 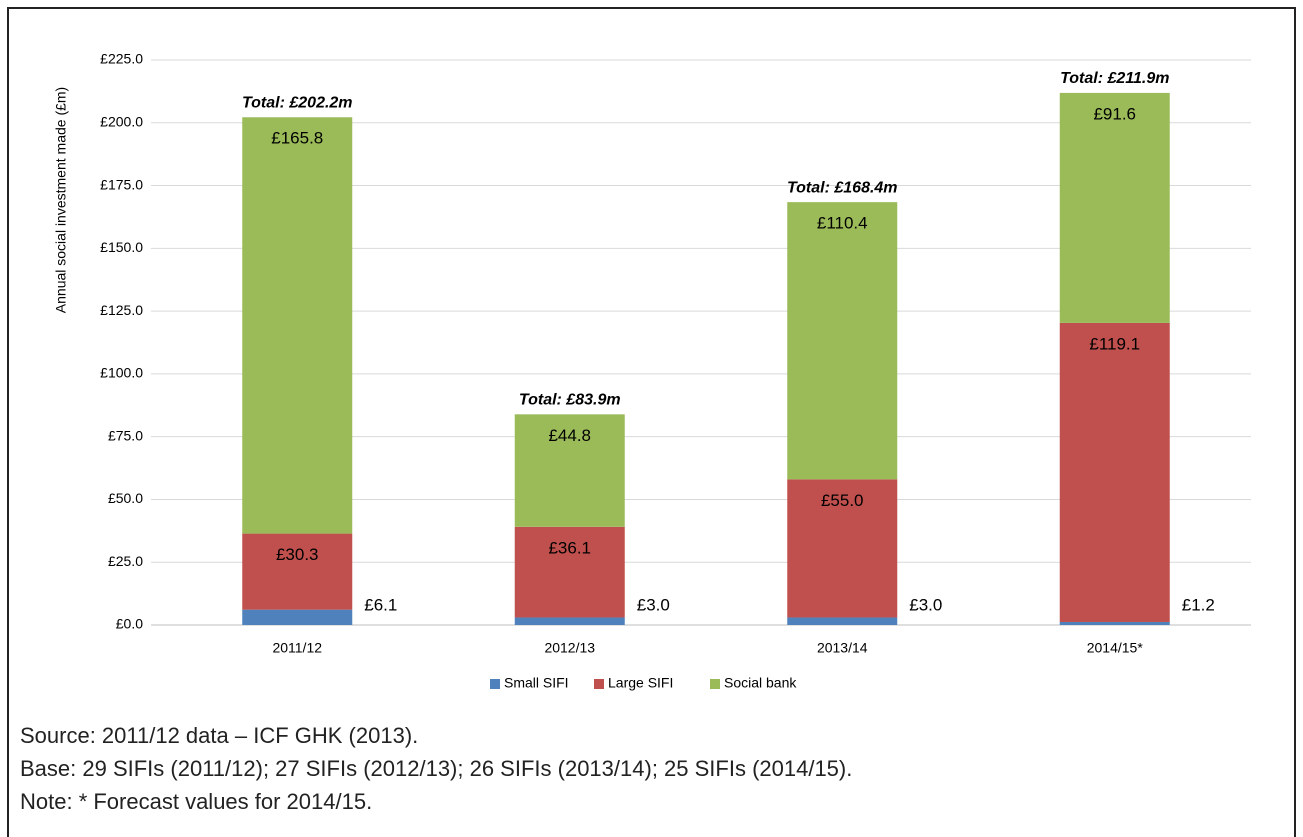 What do you see at coordinates (297, 102) in the screenshot?
I see `total-label: Total: £202.2m` at bounding box center [297, 102].